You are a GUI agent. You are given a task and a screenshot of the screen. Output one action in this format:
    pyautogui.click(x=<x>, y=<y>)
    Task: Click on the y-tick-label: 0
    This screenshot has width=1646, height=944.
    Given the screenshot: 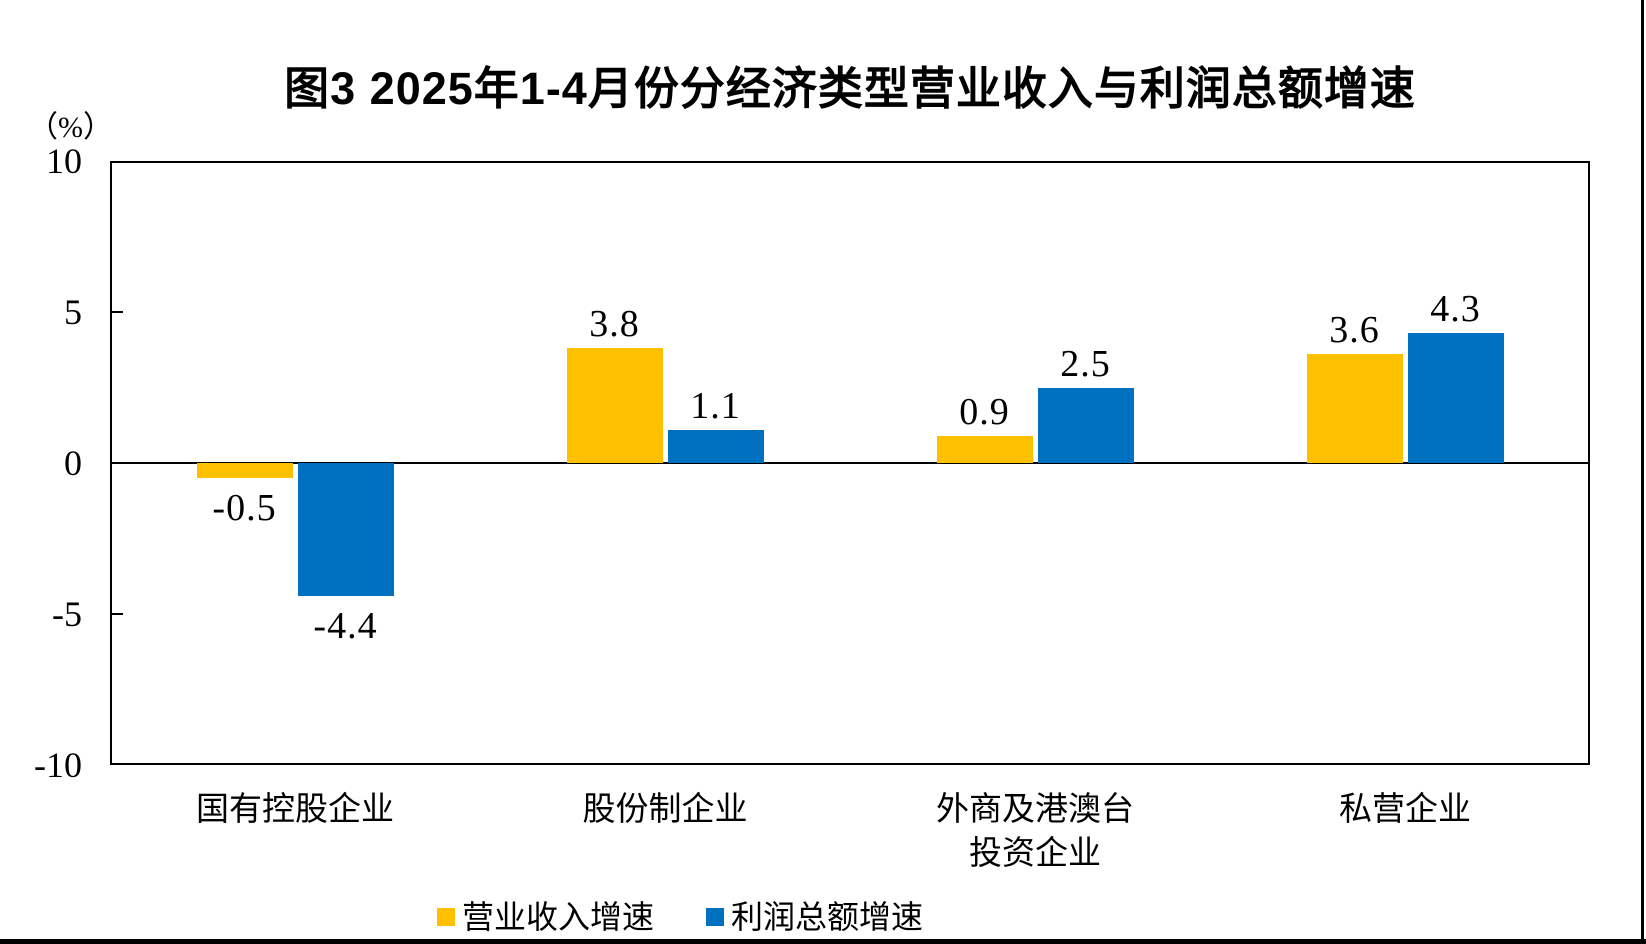 What is the action you would take?
    pyautogui.click(x=73, y=463)
    